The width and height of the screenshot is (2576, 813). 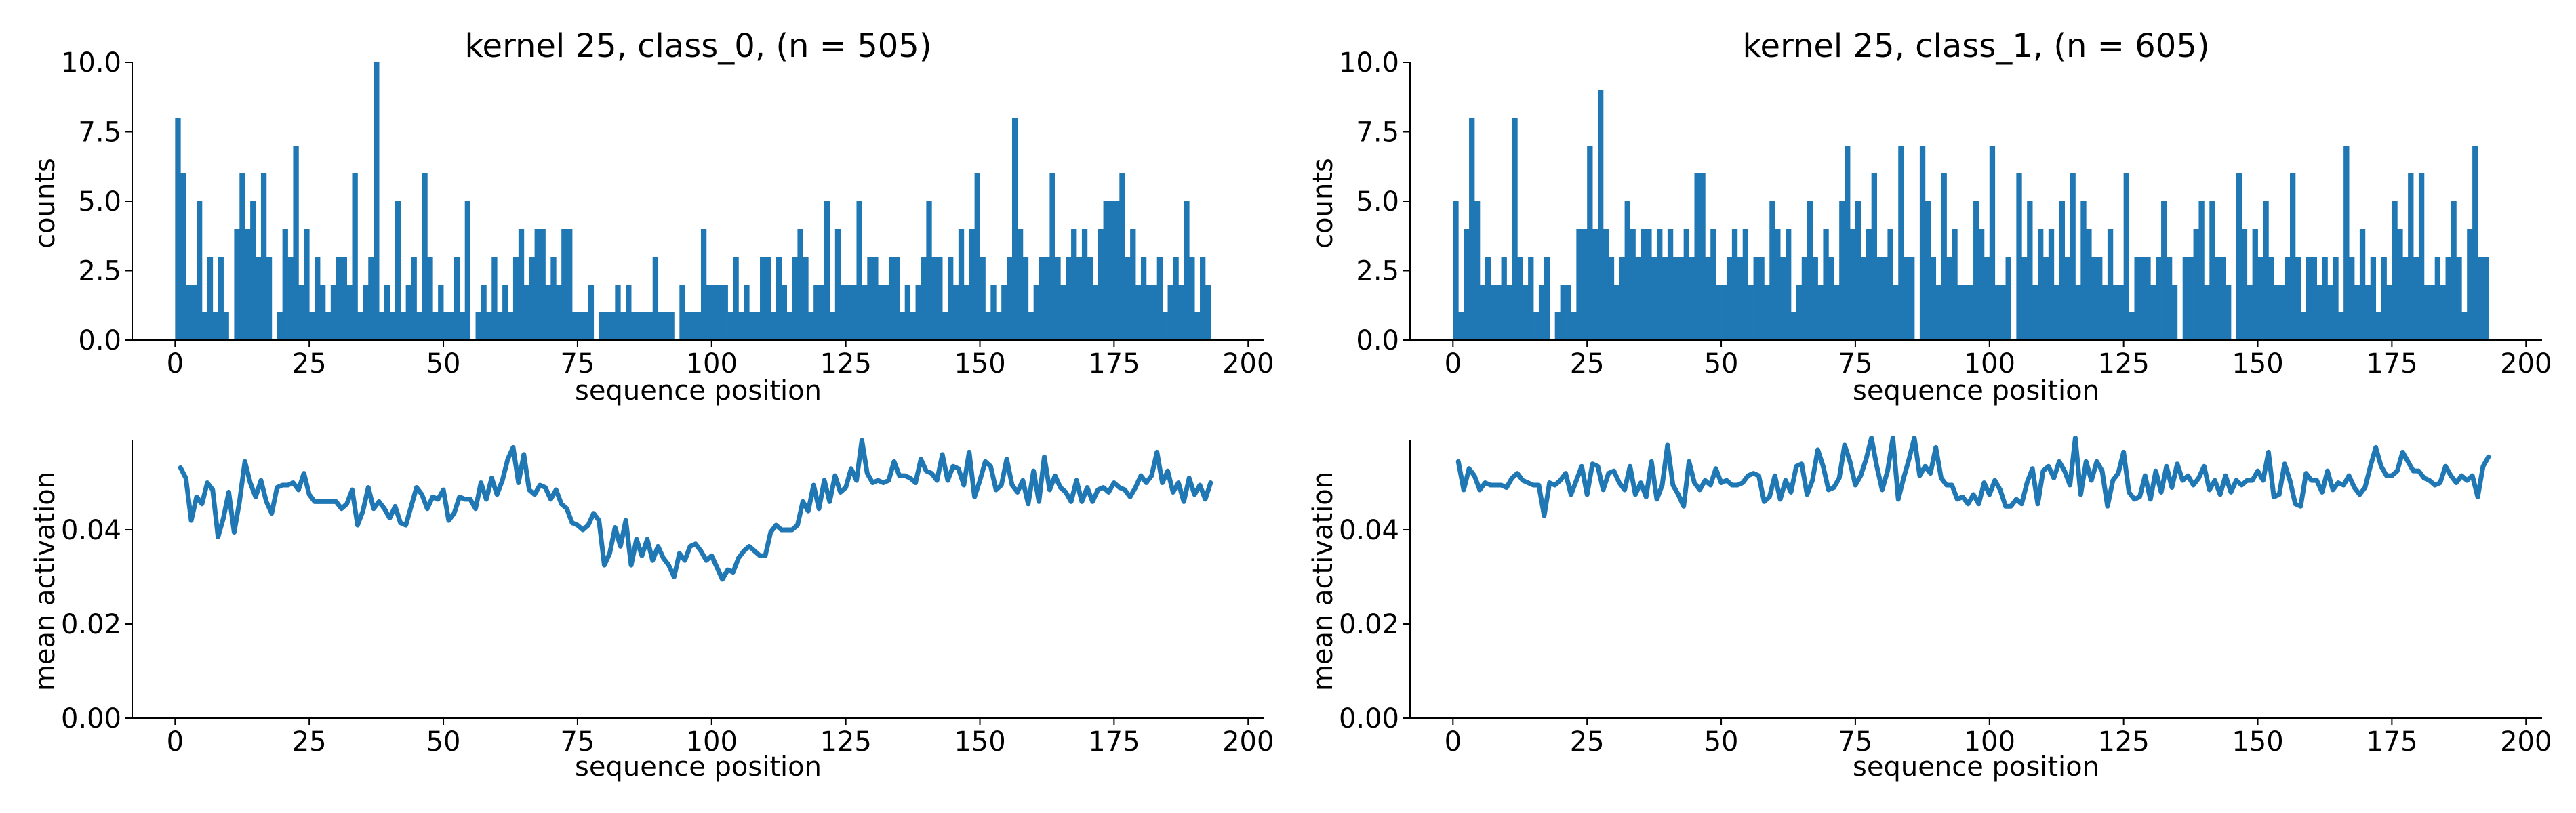 What do you see at coordinates (2123, 741) in the screenshot?
I see `x-tick-label: 125` at bounding box center [2123, 741].